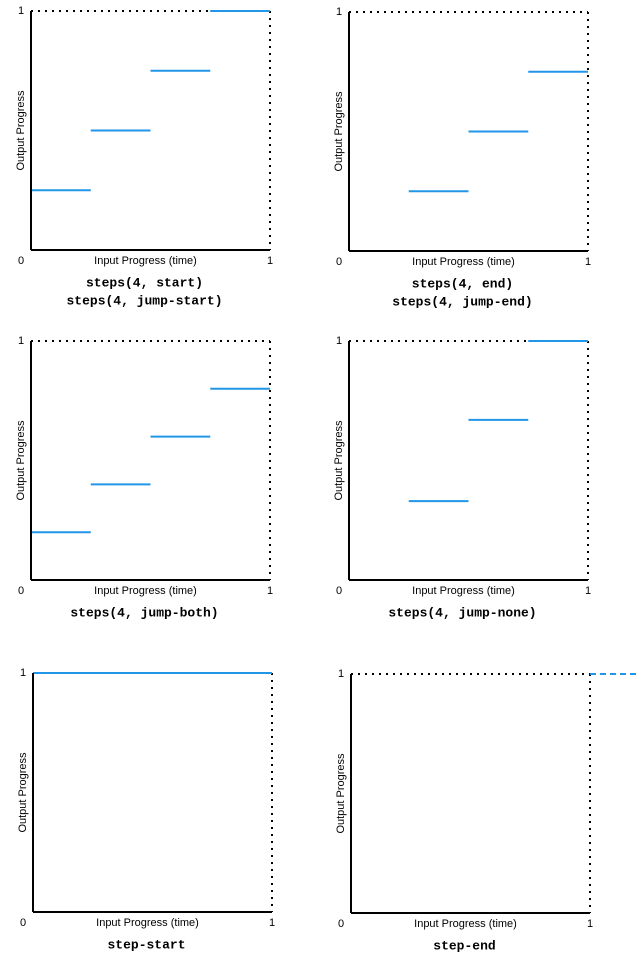  I want to click on chart-title: steps(4, jump-end), so click(462, 301).